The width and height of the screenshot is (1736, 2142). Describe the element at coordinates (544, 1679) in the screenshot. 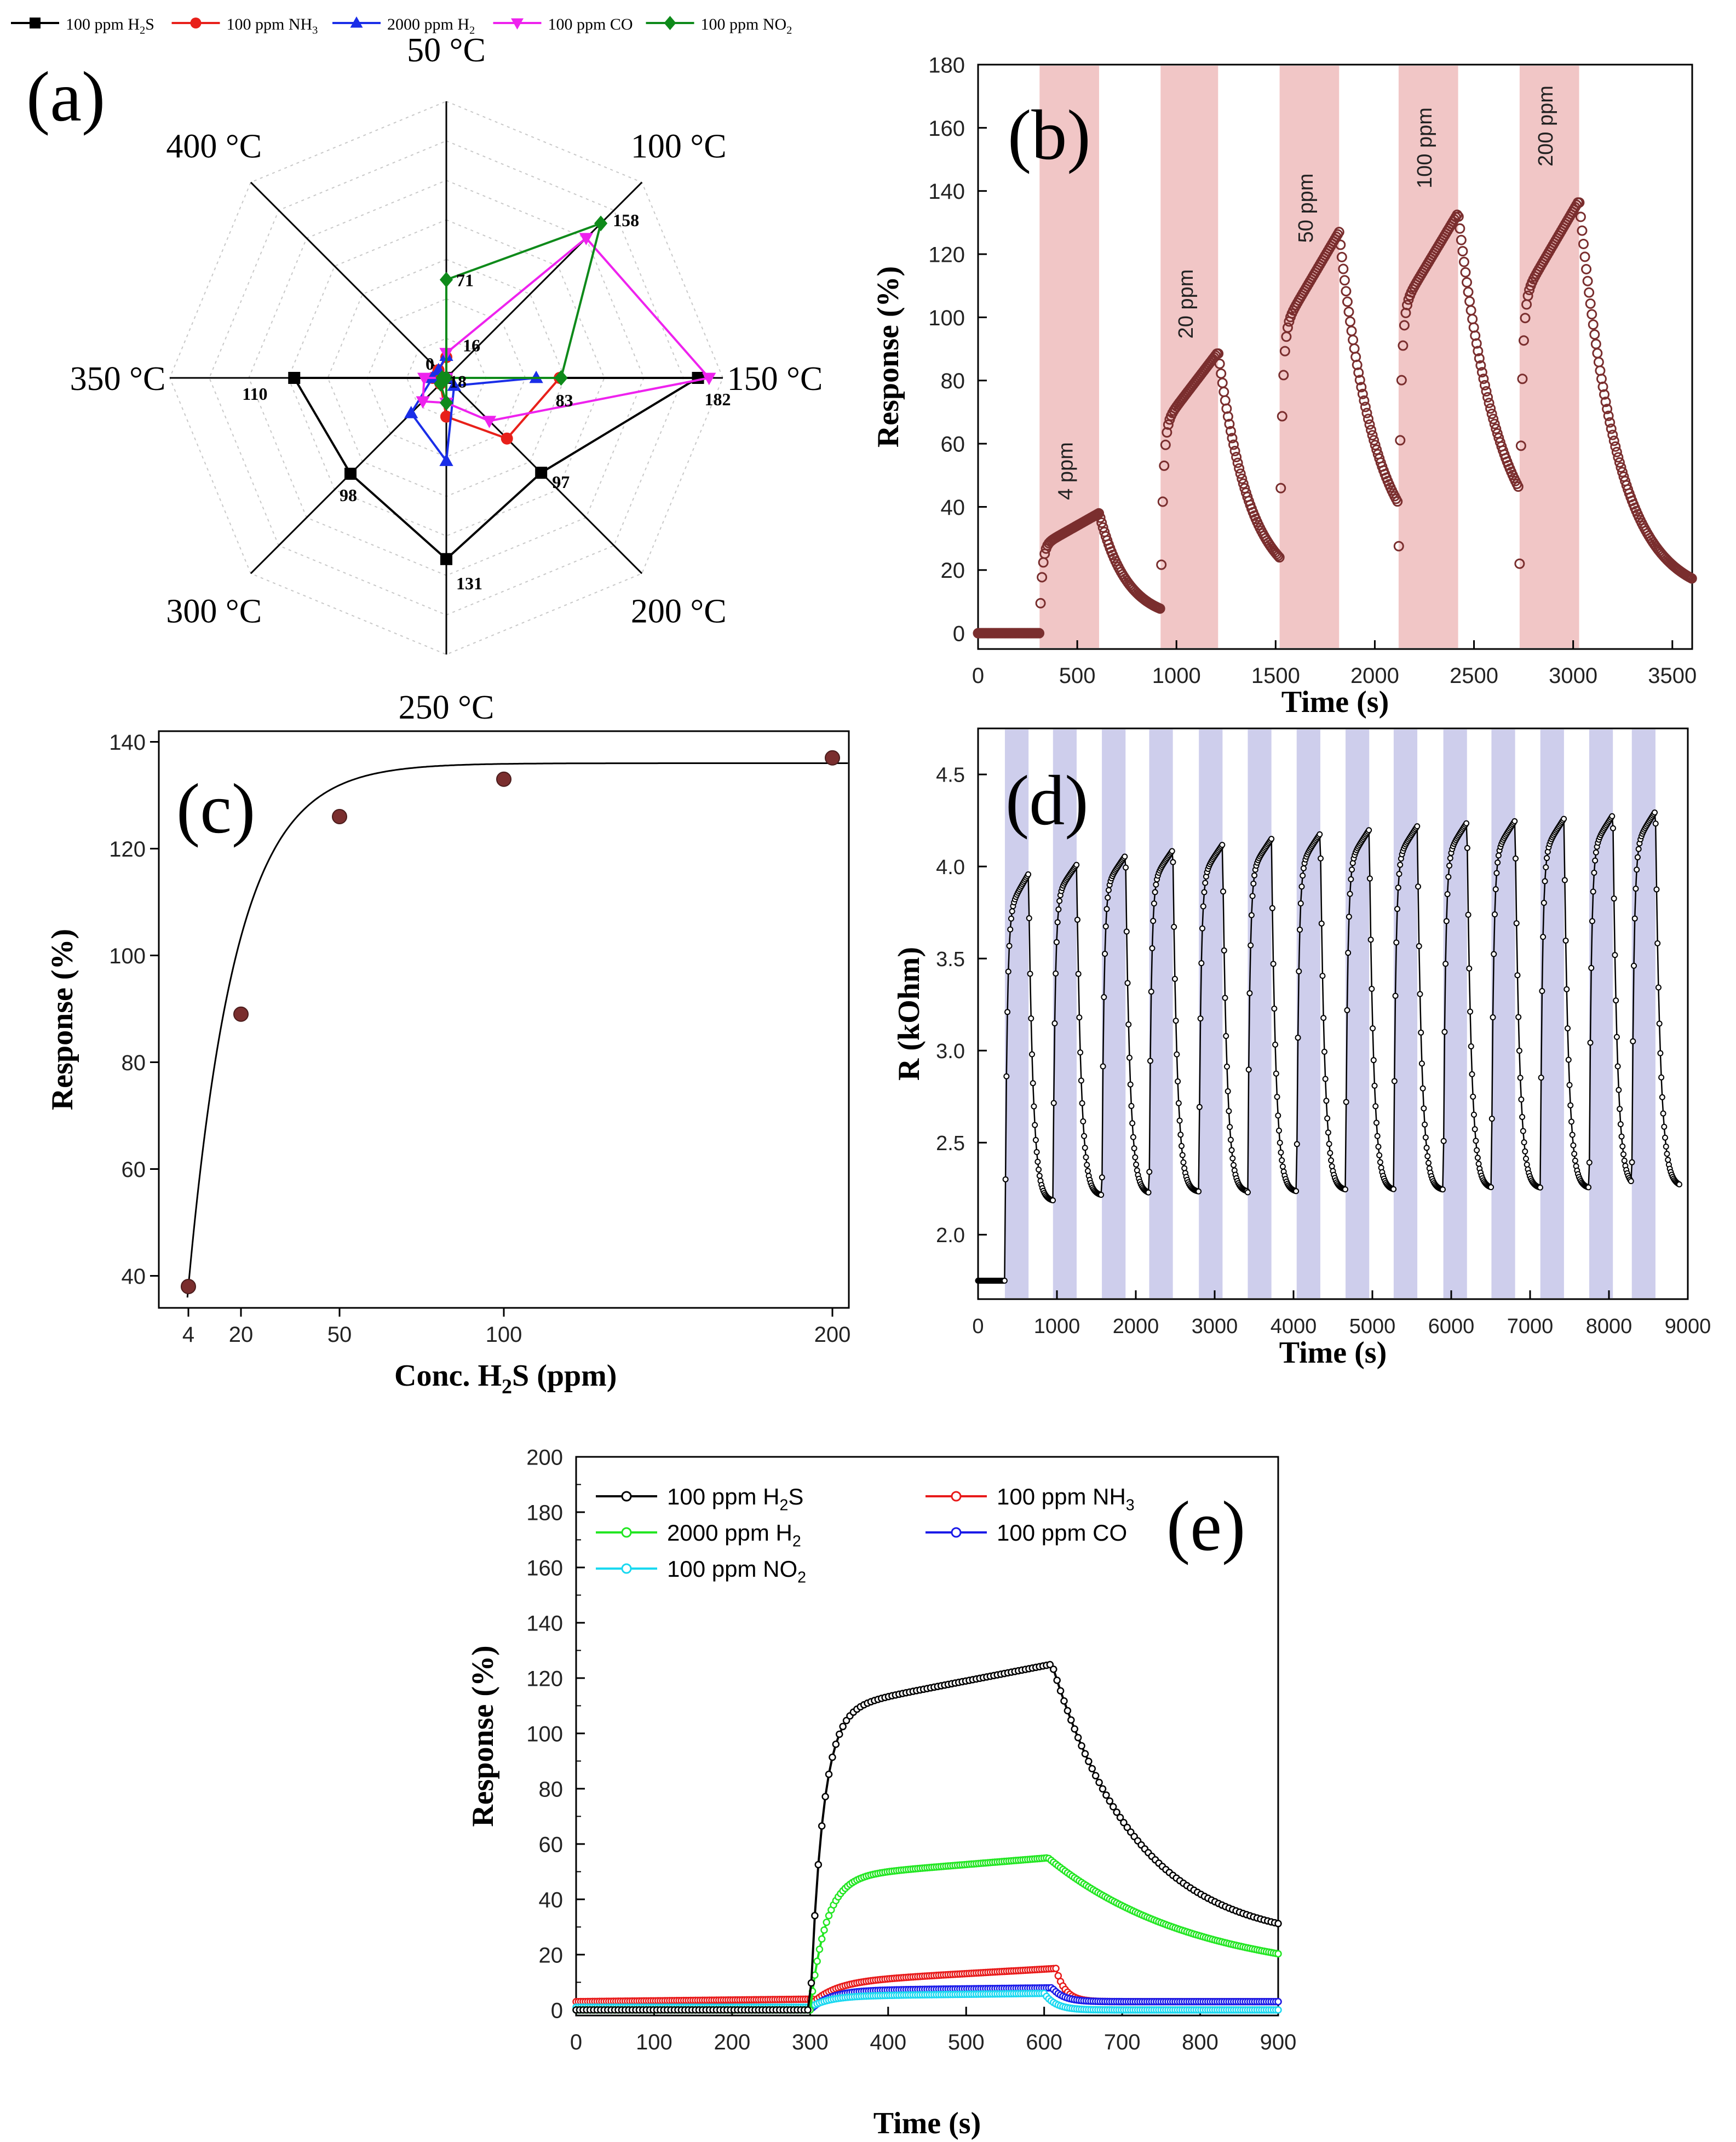

I see `y-tick-label: 120` at that location.